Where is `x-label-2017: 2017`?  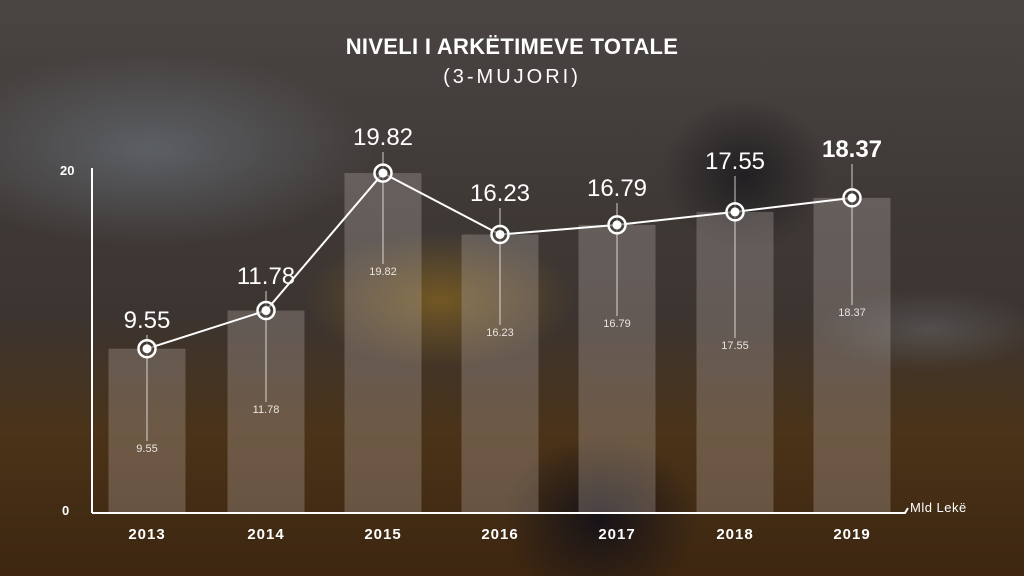
x-label-2017: 2017 is located at coordinates (617, 534).